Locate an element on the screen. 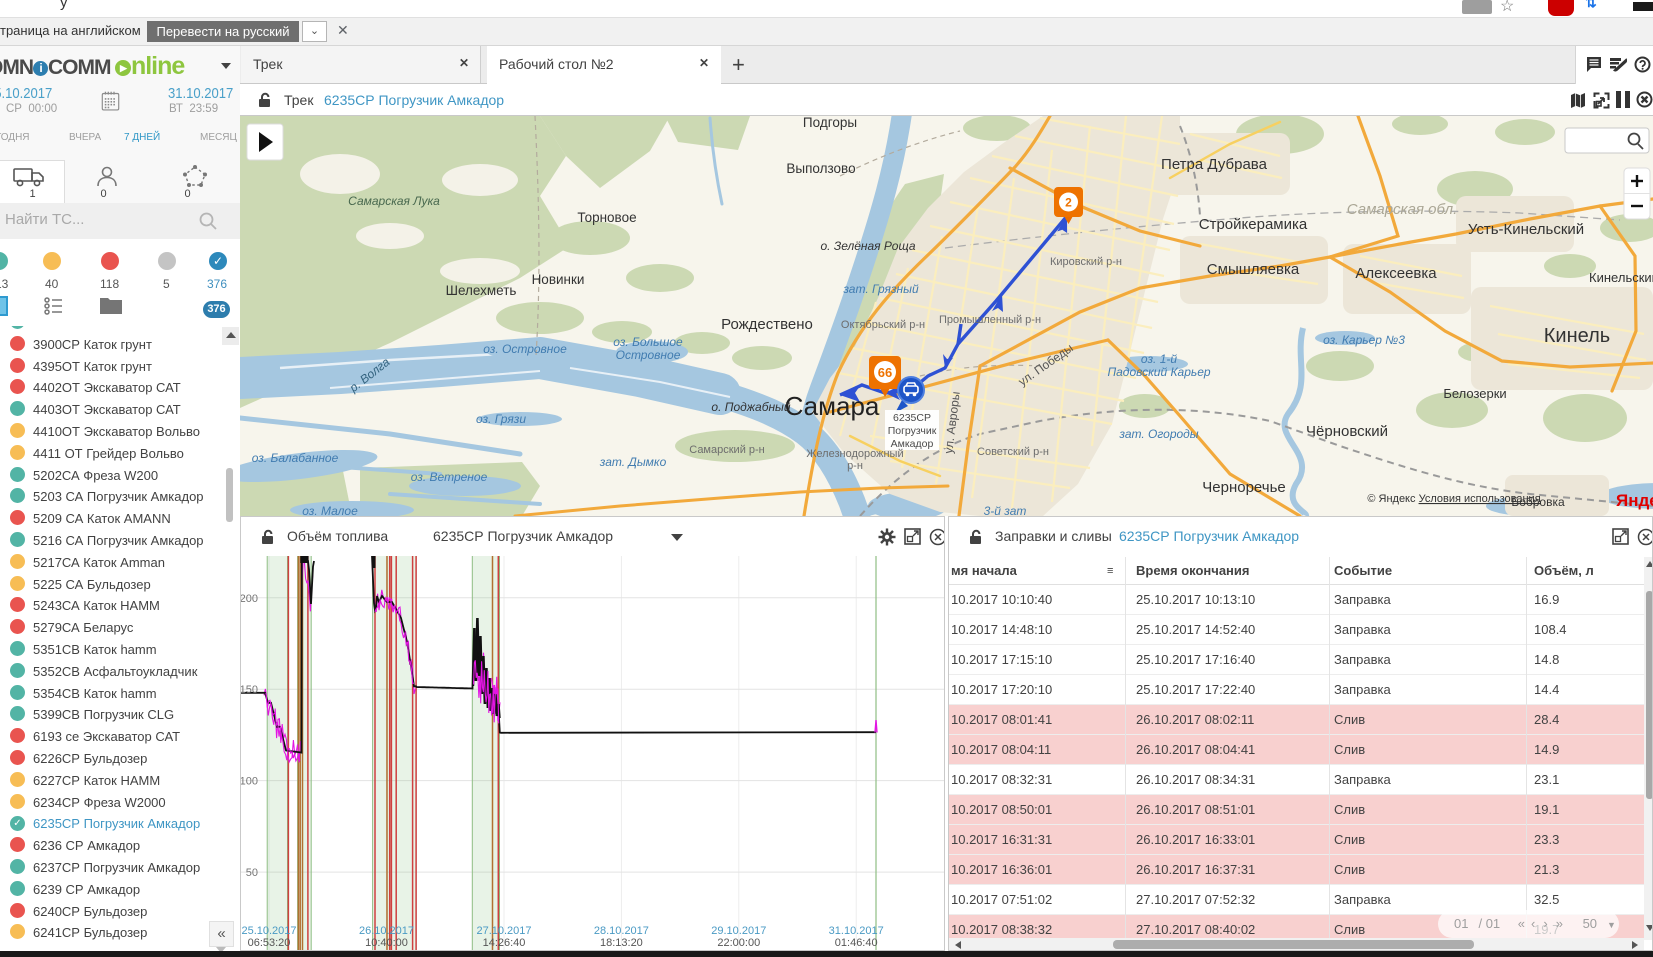 The height and width of the screenshot is (957, 1653). svg-text: оз. Балабанное is located at coordinates (295, 458).